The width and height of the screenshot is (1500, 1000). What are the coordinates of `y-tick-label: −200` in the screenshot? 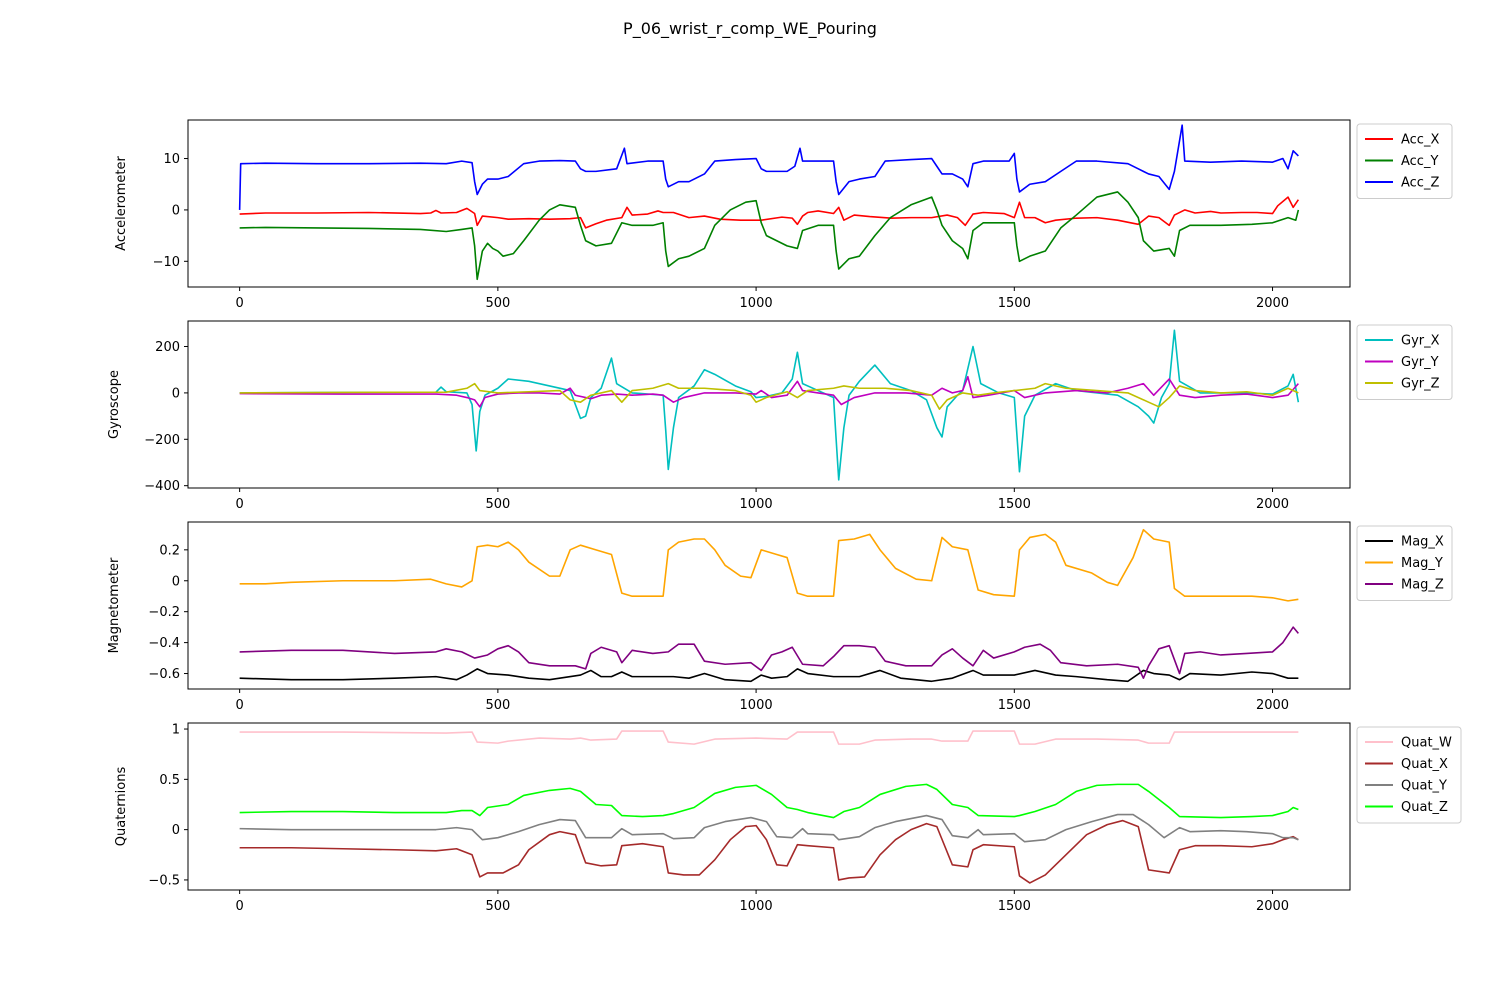 It's located at (162, 440).